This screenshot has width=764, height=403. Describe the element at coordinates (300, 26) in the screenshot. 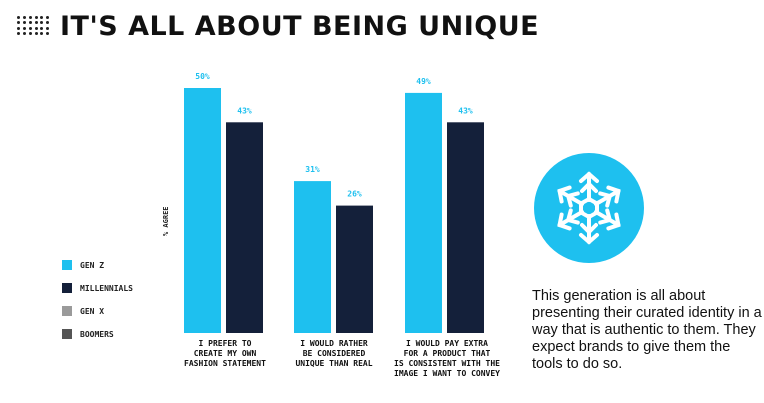

I see `chart-title: IT'S ALL ABOUT BEING UNIQUE` at that location.